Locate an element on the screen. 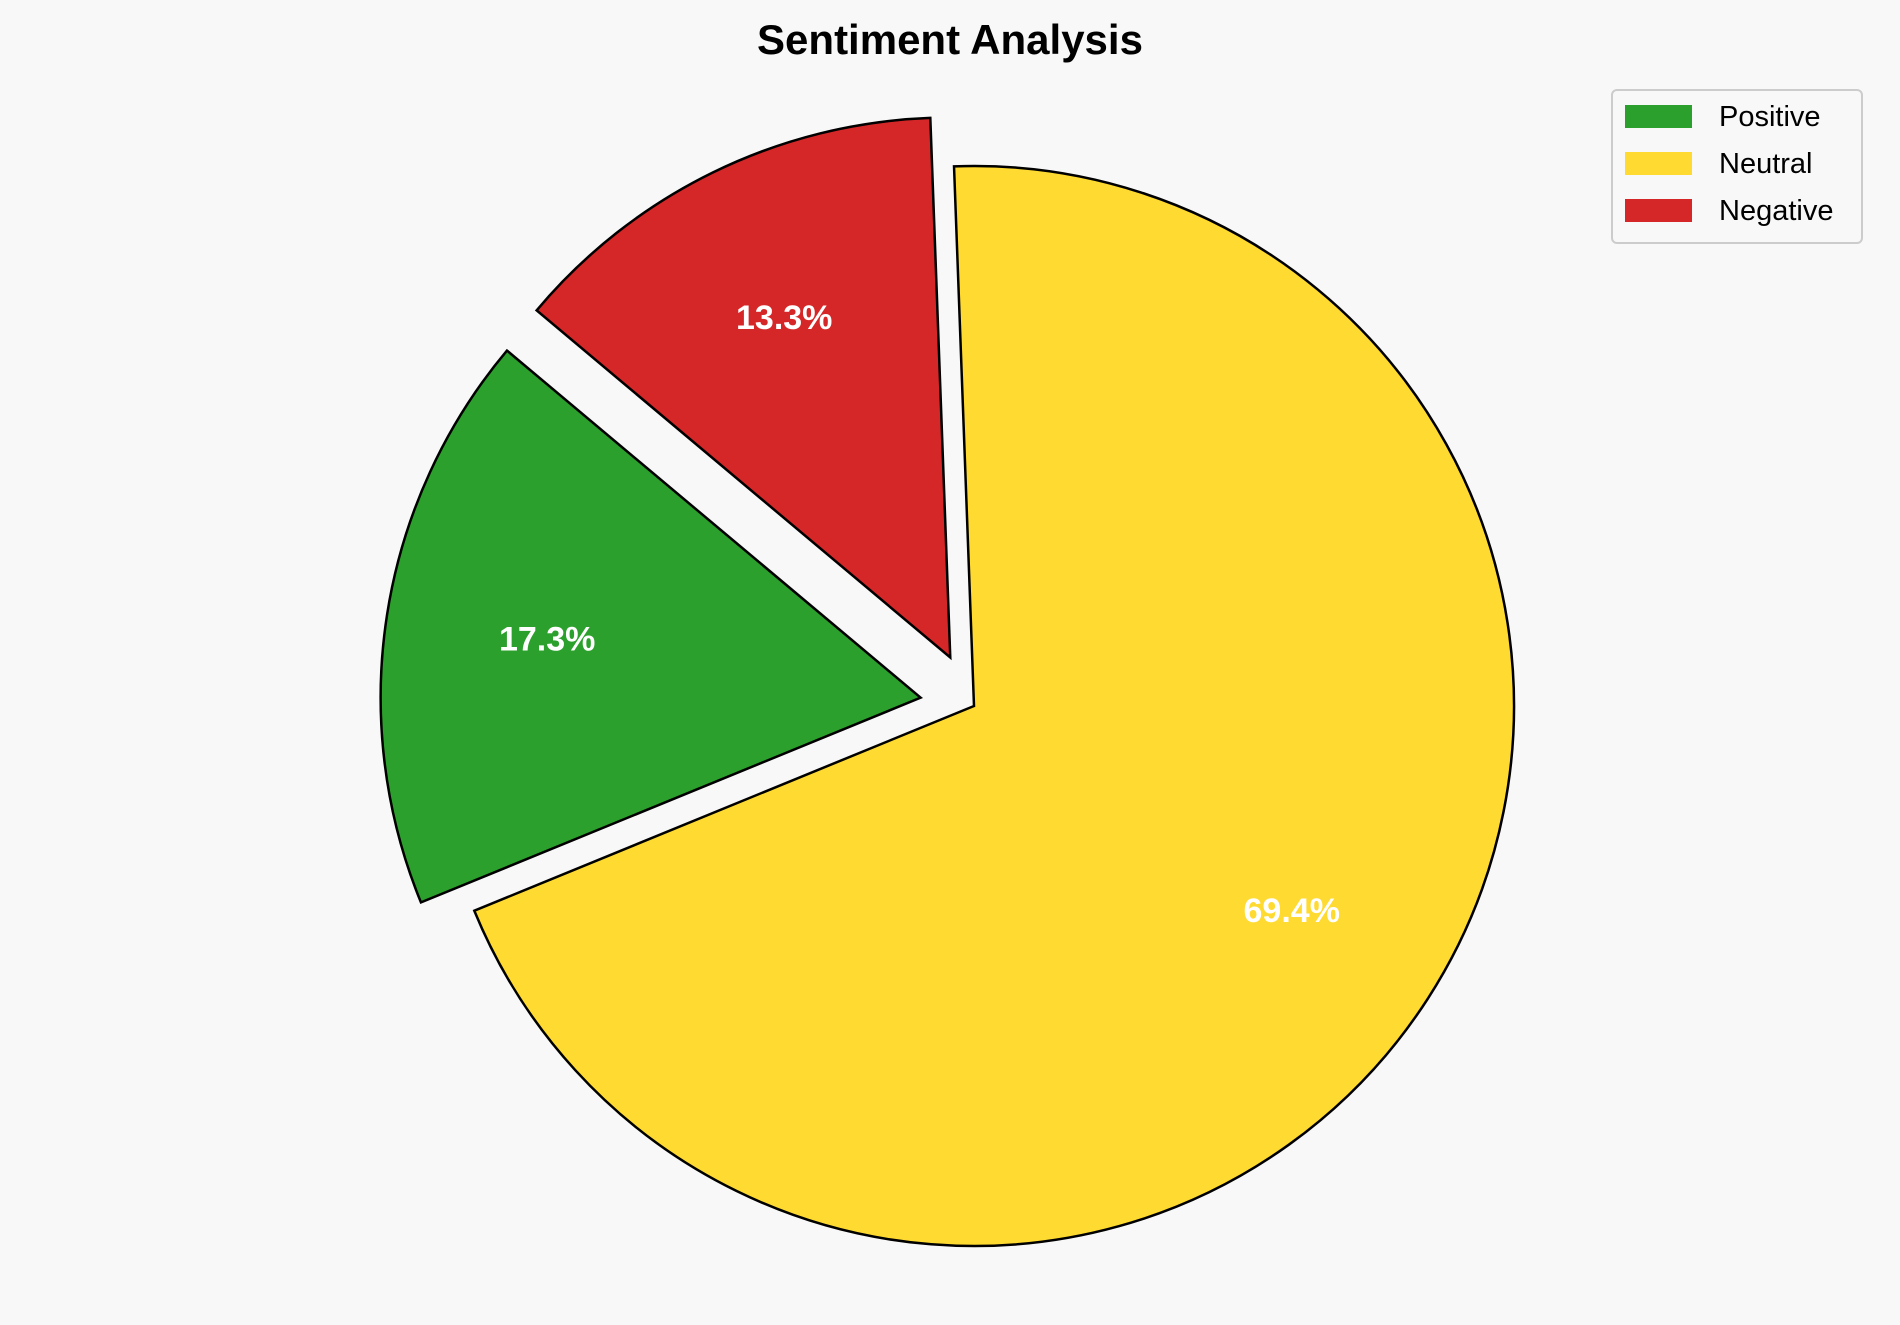 This screenshot has width=1900, height=1325. legend-swatch-negative is located at coordinates (1658, 210).